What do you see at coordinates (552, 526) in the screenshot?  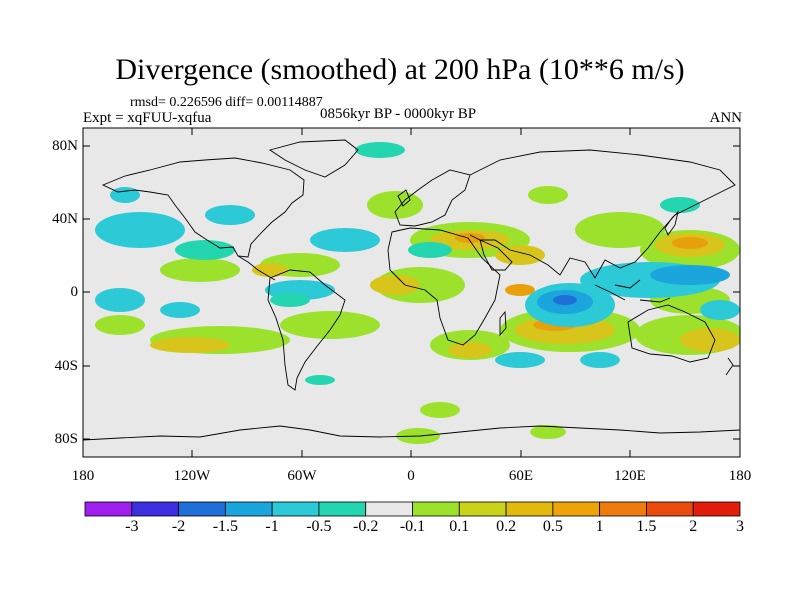 I see `colorbar-label: 0.5` at bounding box center [552, 526].